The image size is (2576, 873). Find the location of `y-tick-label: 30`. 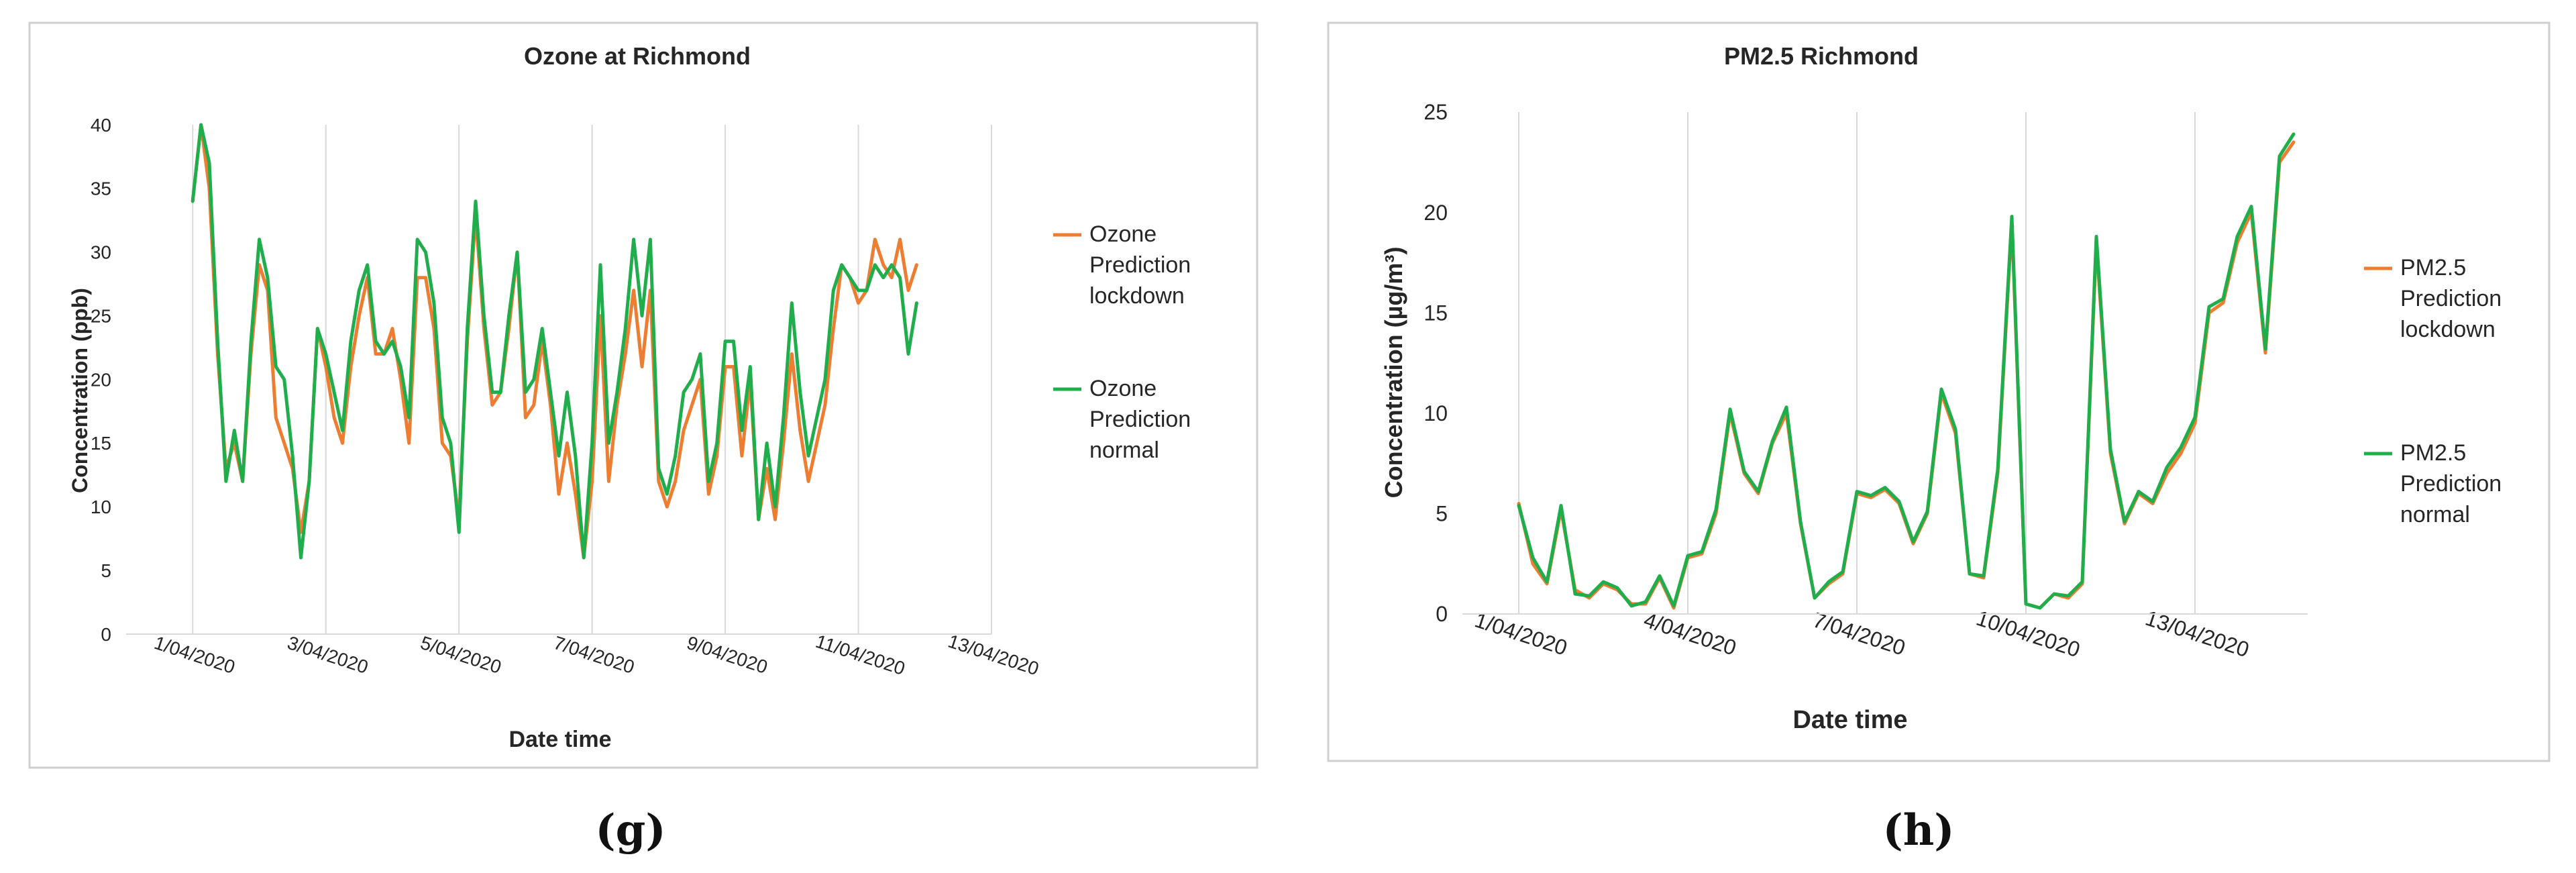

y-tick-label: 30 is located at coordinates (101, 253).